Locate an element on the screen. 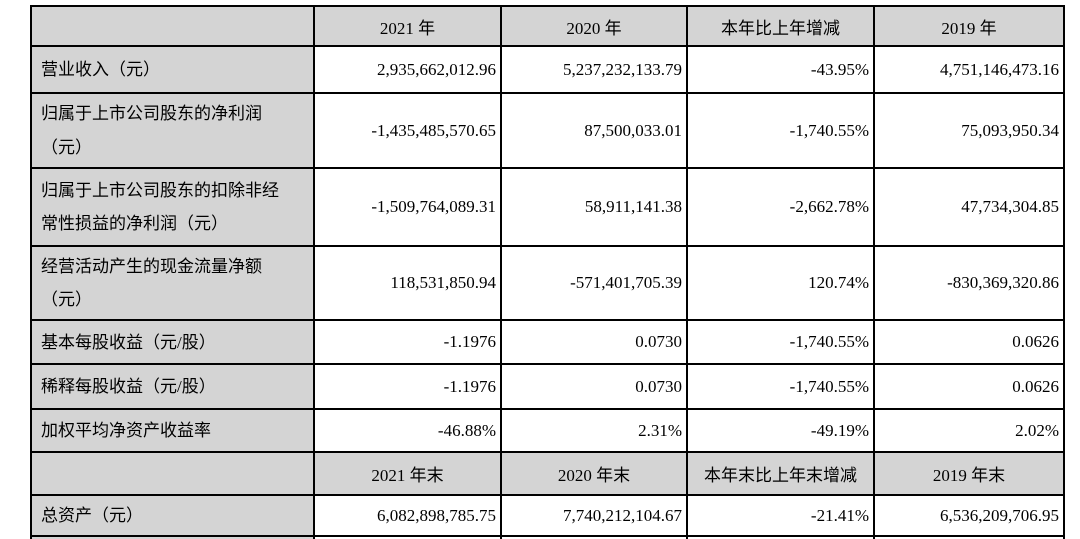 The image size is (1080, 539). basic-eps-2020: 0.0730 is located at coordinates (594, 342).